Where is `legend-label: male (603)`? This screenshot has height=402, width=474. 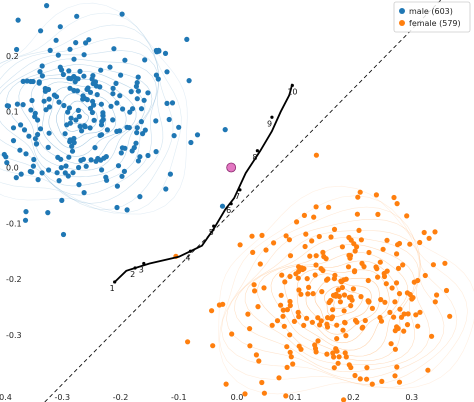 legend-label: male (603) is located at coordinates (431, 11).